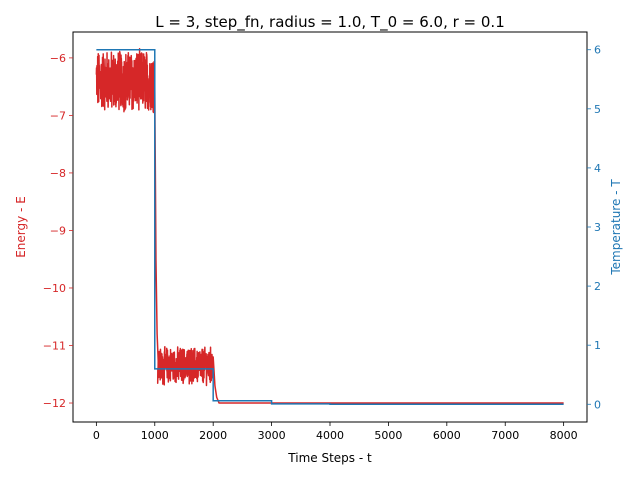  What do you see at coordinates (597, 404) in the screenshot?
I see `y-right-tick-label: 0` at bounding box center [597, 404].